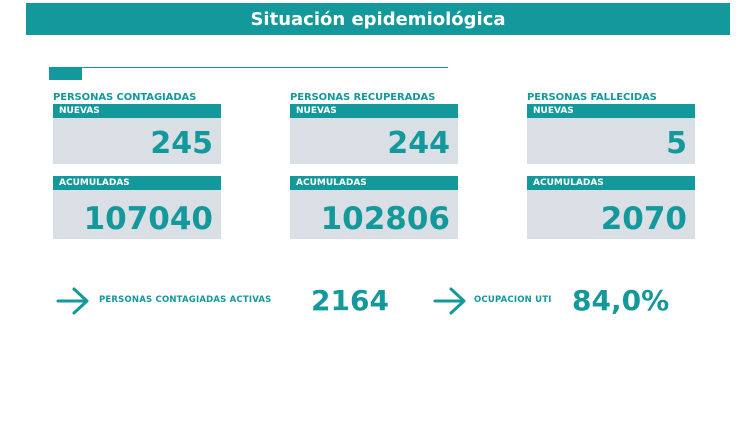 This screenshot has height=429, width=747. I want to click on uti-label: OCUPACION UTI, so click(513, 300).